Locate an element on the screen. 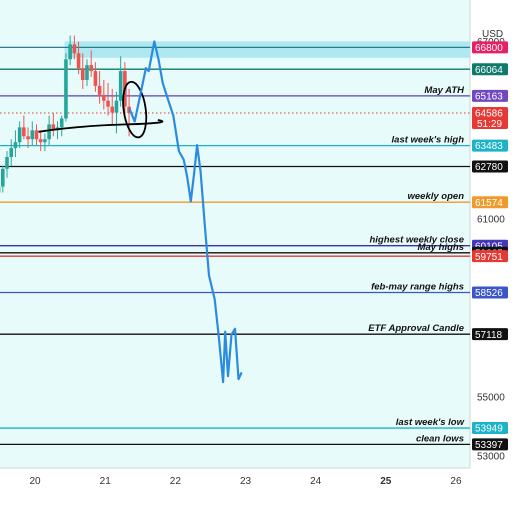 The height and width of the screenshot is (520, 520). current-price-text: 64586 is located at coordinates (489, 114).